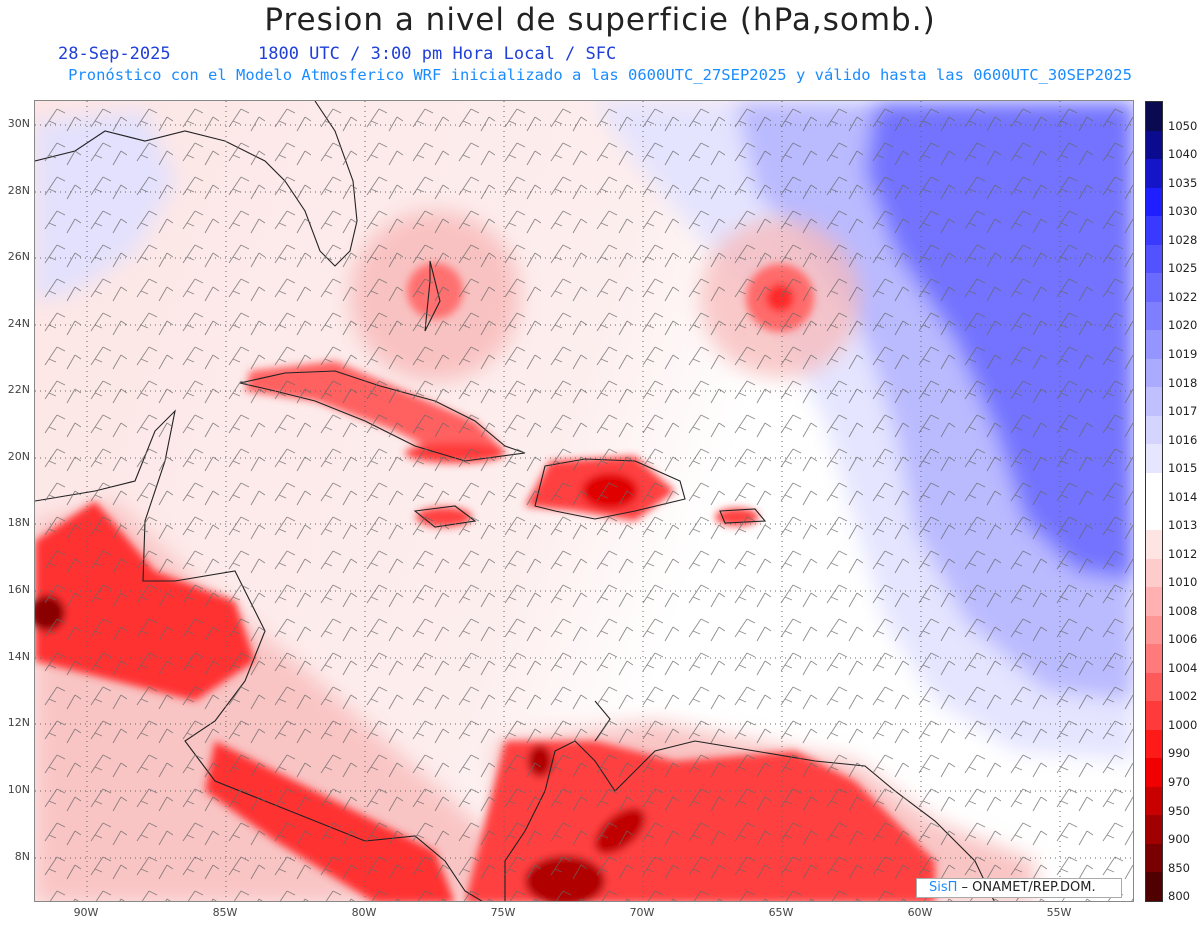 This screenshot has width=1200, height=927. Describe the element at coordinates (18, 456) in the screenshot. I see `lat-label: 20N` at that location.